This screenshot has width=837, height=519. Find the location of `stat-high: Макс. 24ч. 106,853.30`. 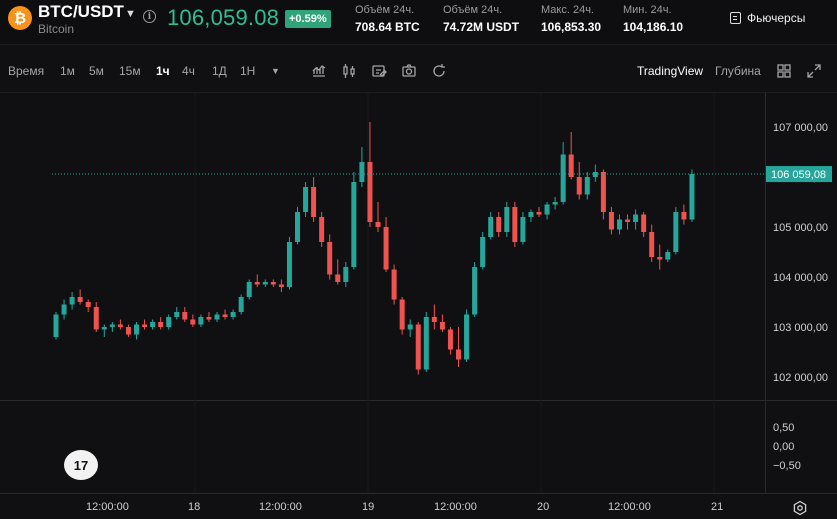

stat-high: Макс. 24ч. 106,853.30 is located at coordinates (571, 19).